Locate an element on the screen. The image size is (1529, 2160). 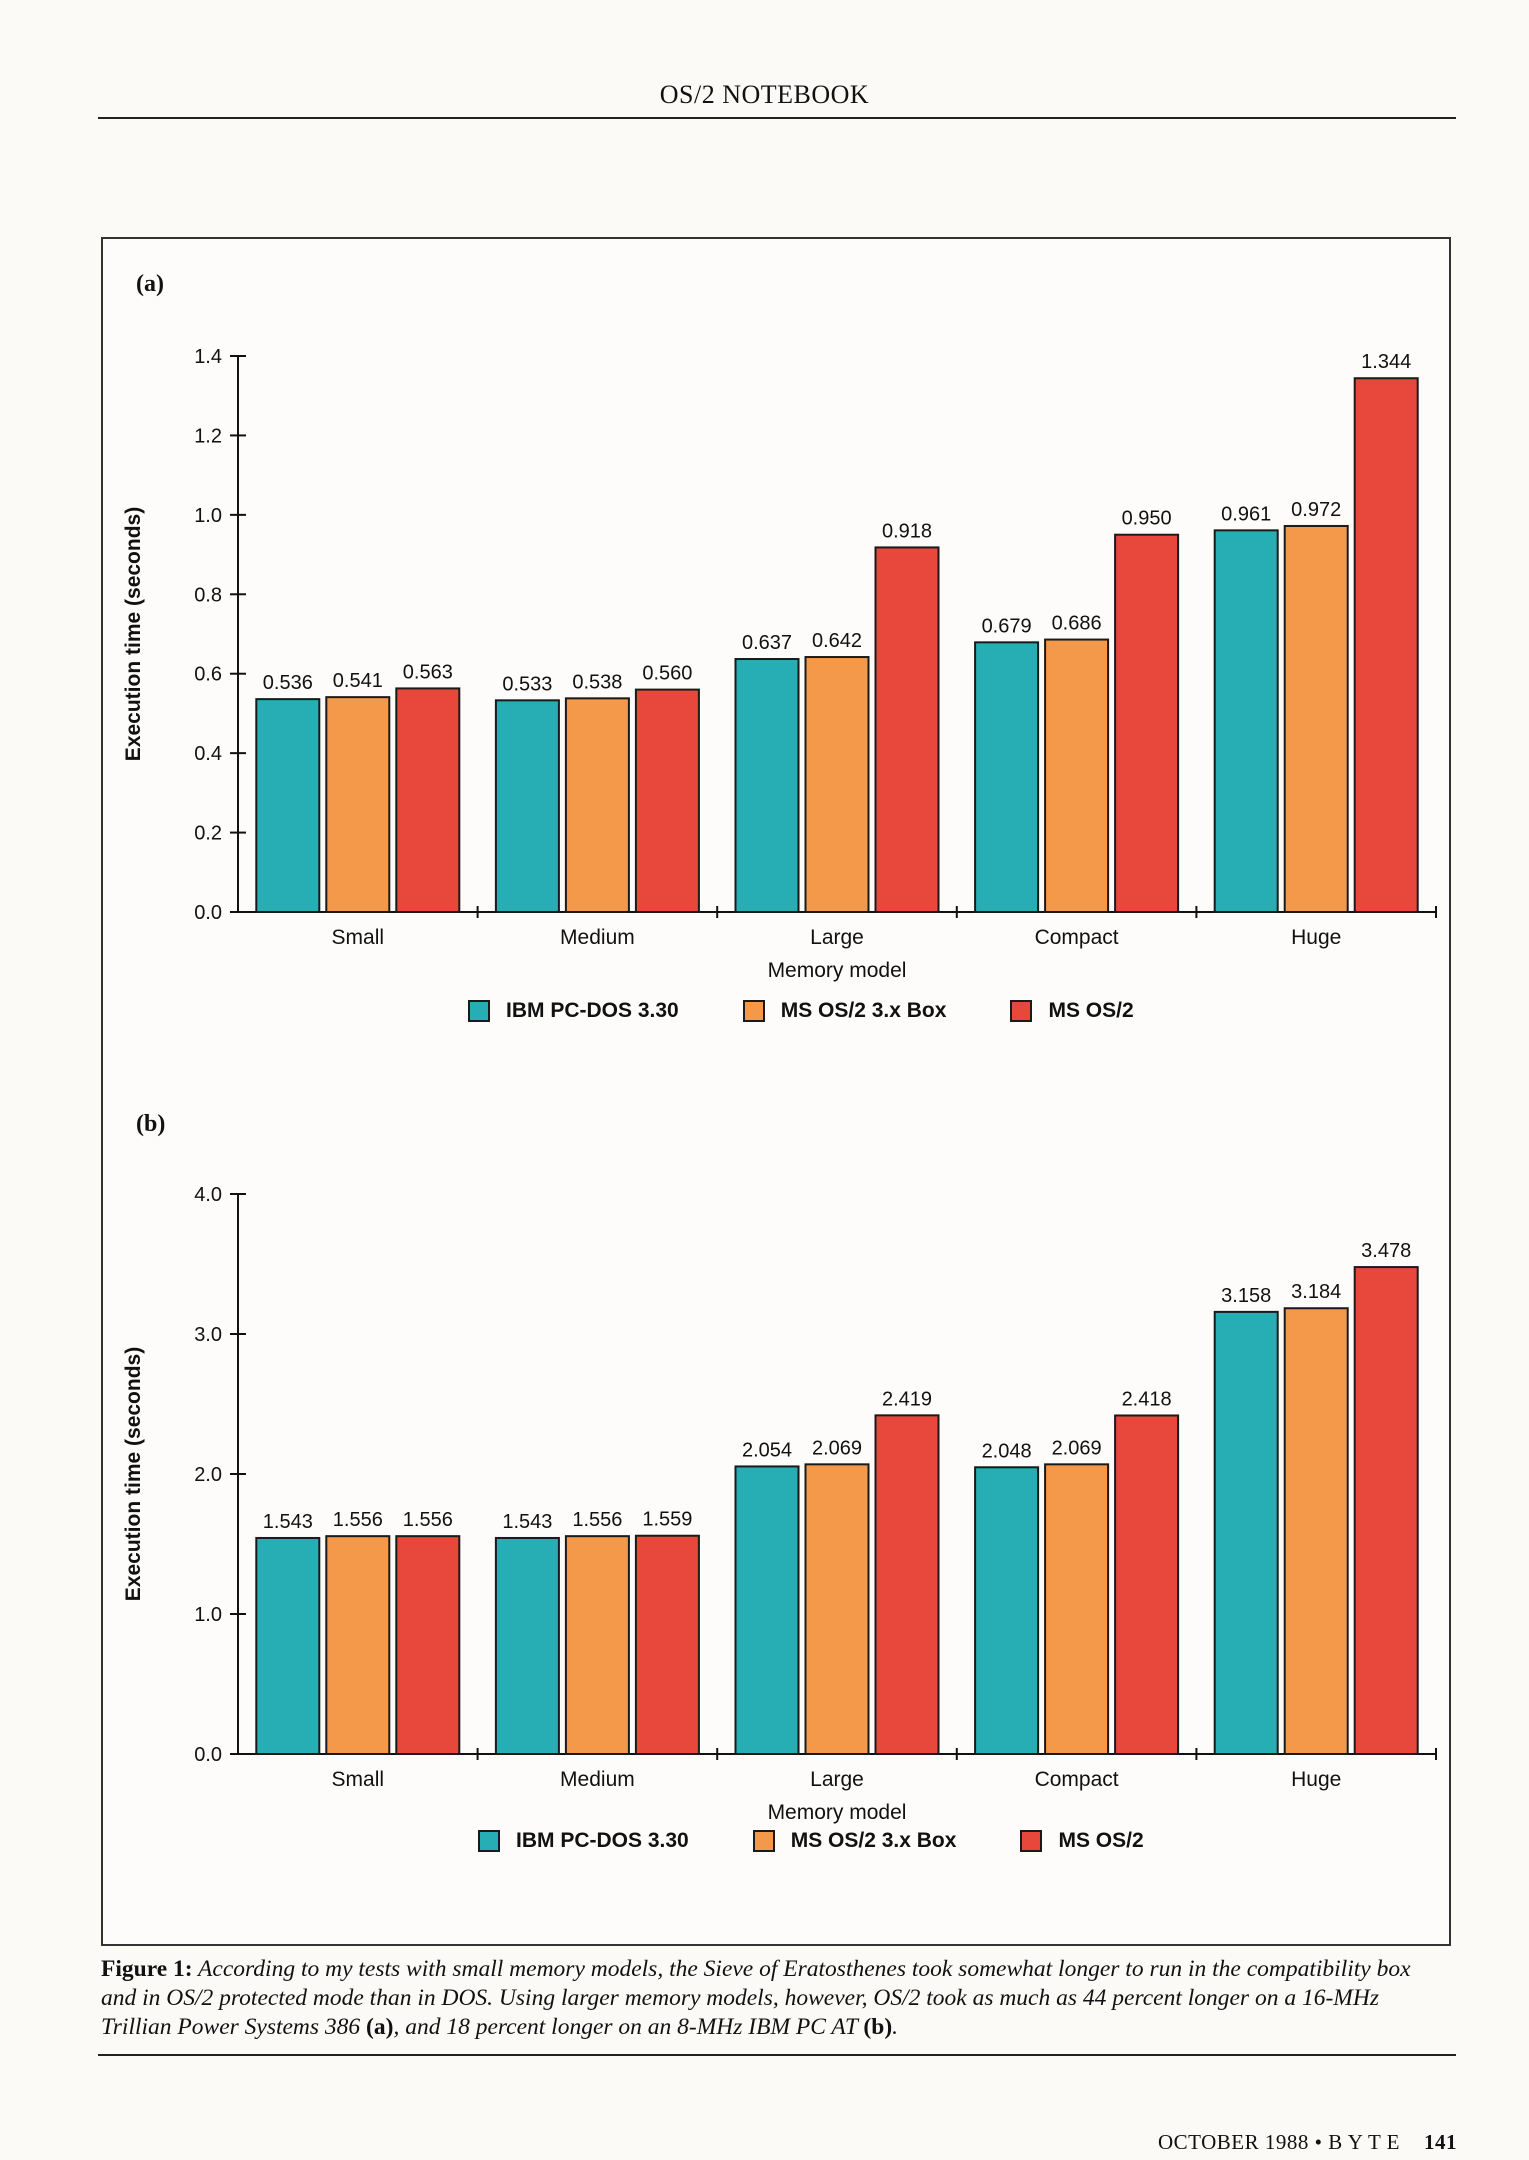
legend-a-swatch-os2 is located at coordinates (1021, 1011).